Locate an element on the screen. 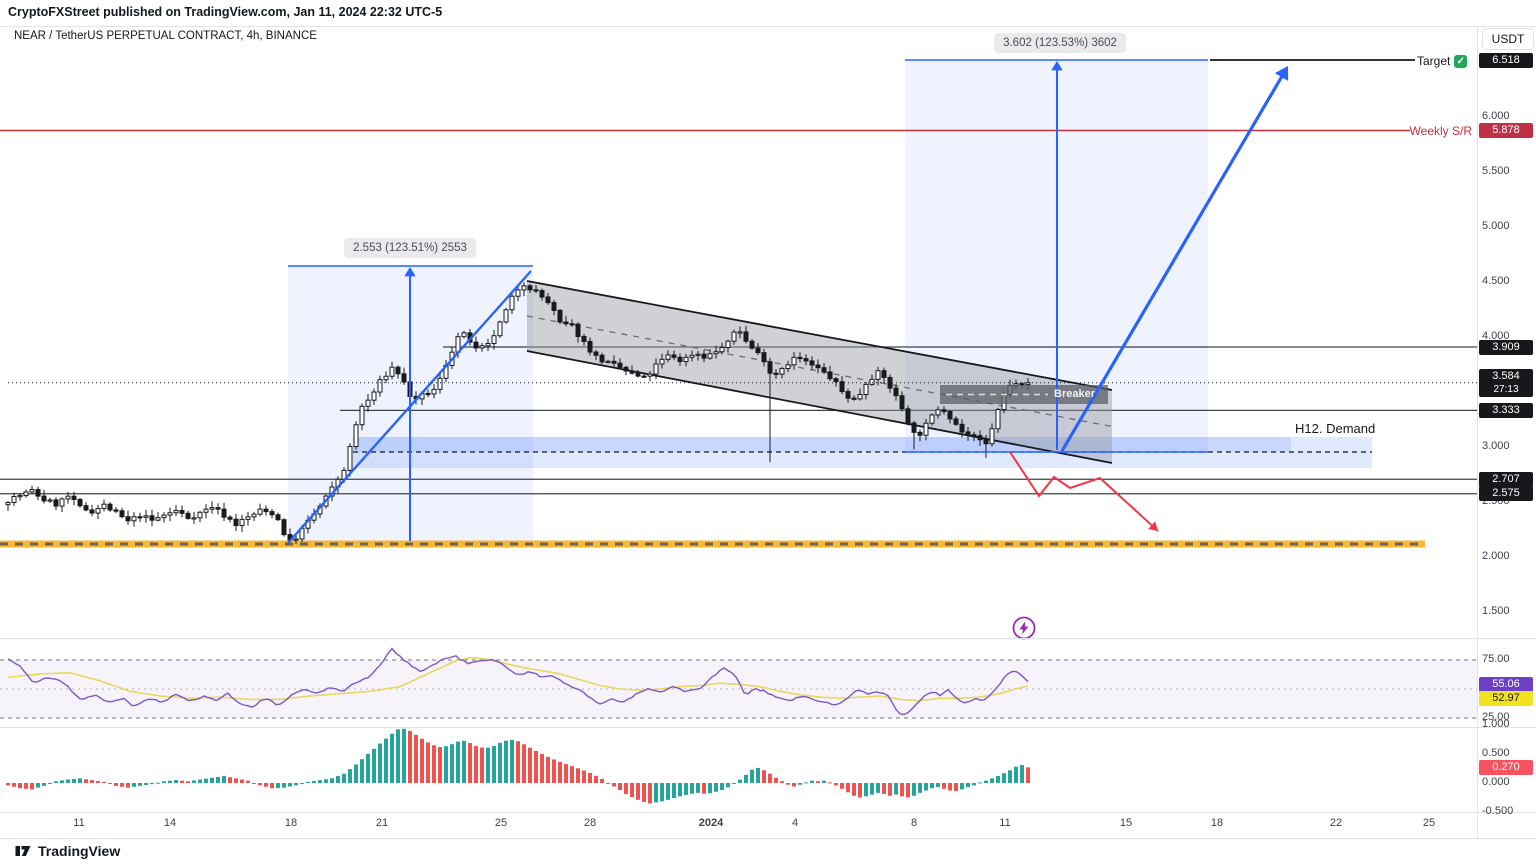  price-label-pill: 55.06 is located at coordinates (1506, 684).